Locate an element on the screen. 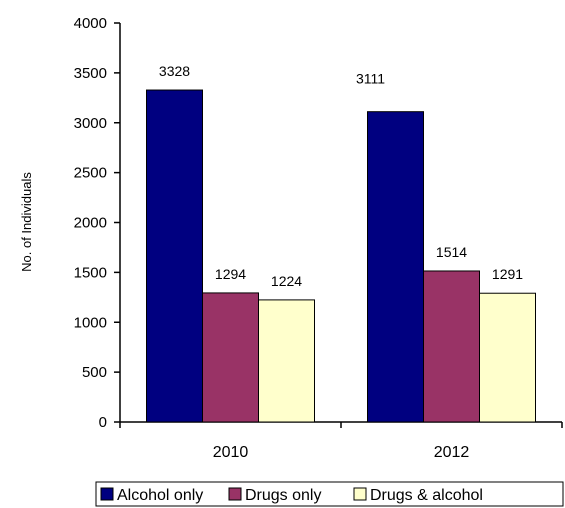 The image size is (565, 508). y-tick-label: 3500 is located at coordinates (90, 73).